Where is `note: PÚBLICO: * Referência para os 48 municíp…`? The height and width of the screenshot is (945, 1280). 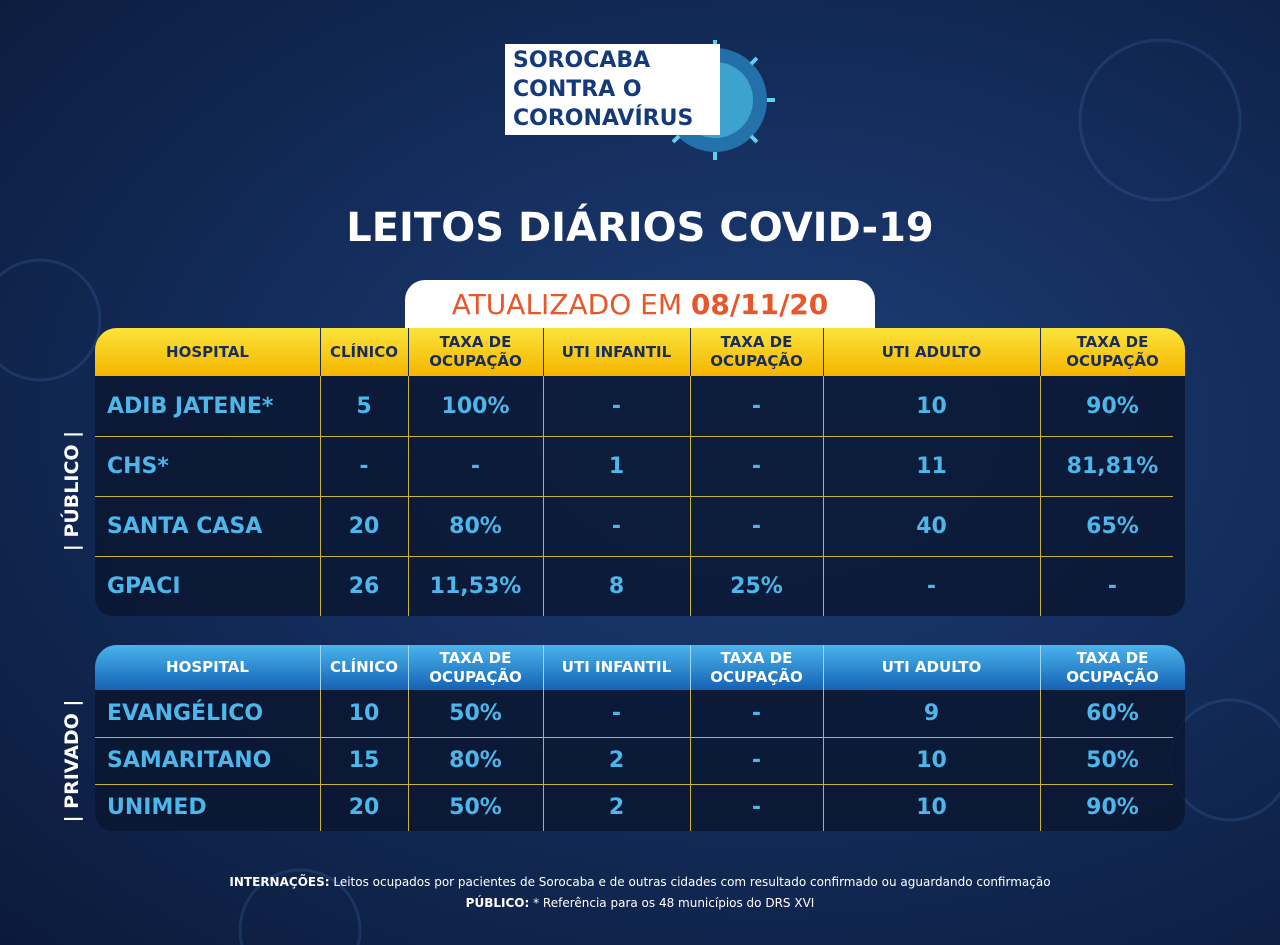
note: PÚBLICO: * Referência para os 48 municíp… is located at coordinates (640, 903).